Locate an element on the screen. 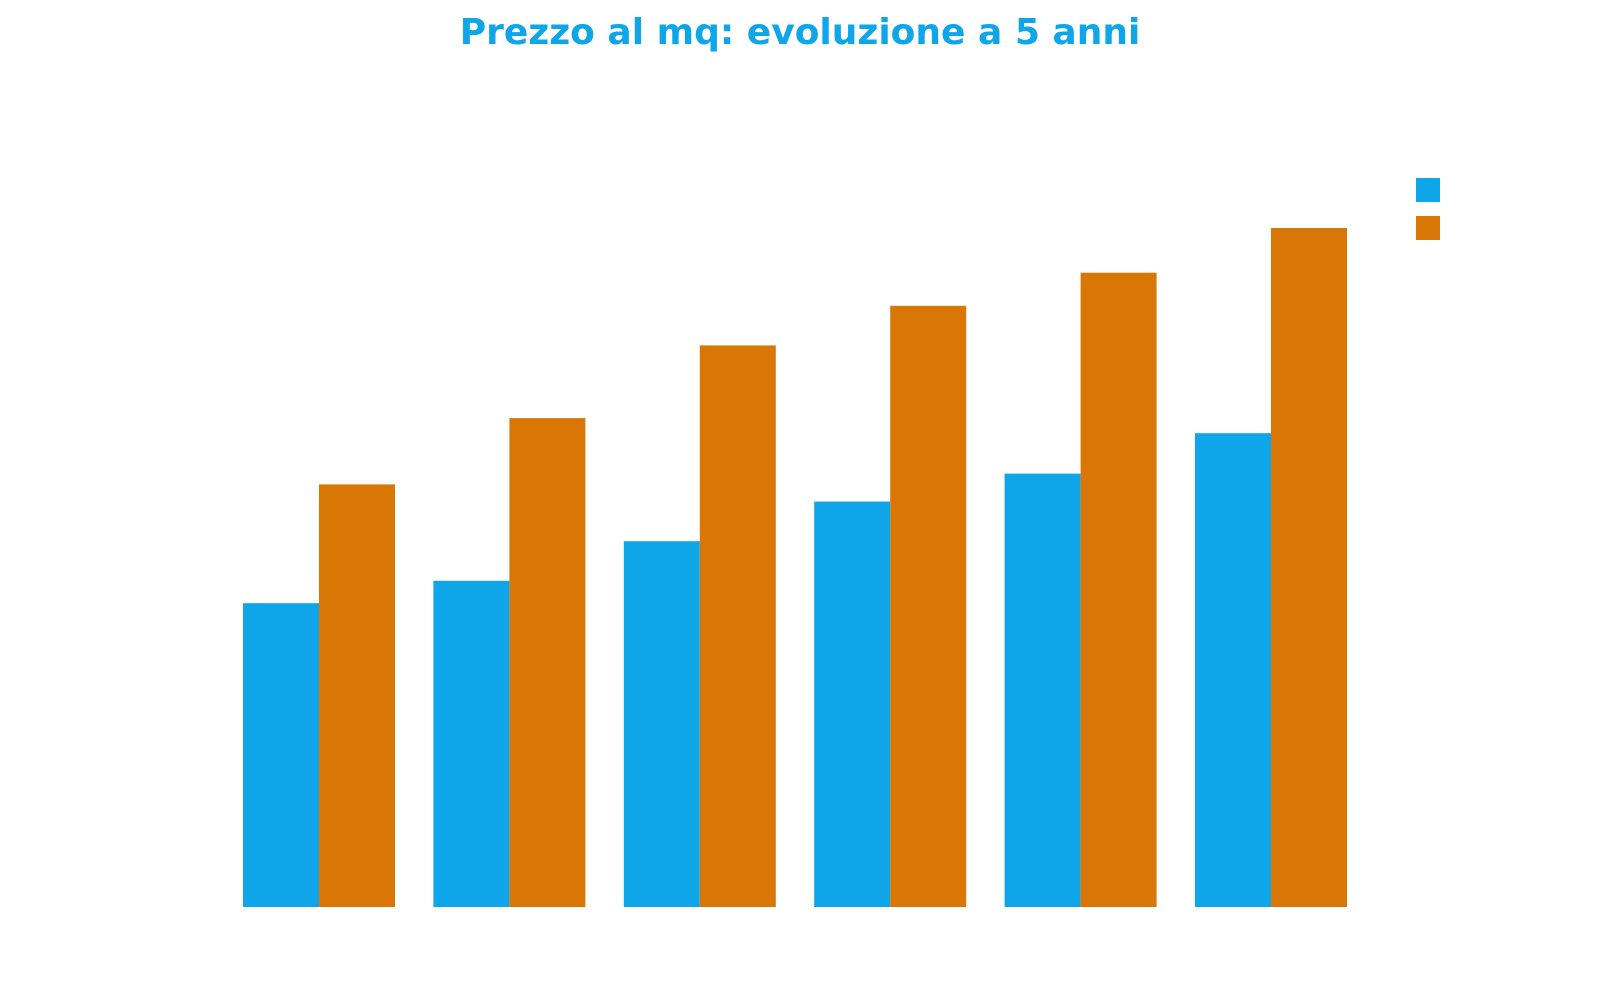  legend is located at coordinates (1428, 209).